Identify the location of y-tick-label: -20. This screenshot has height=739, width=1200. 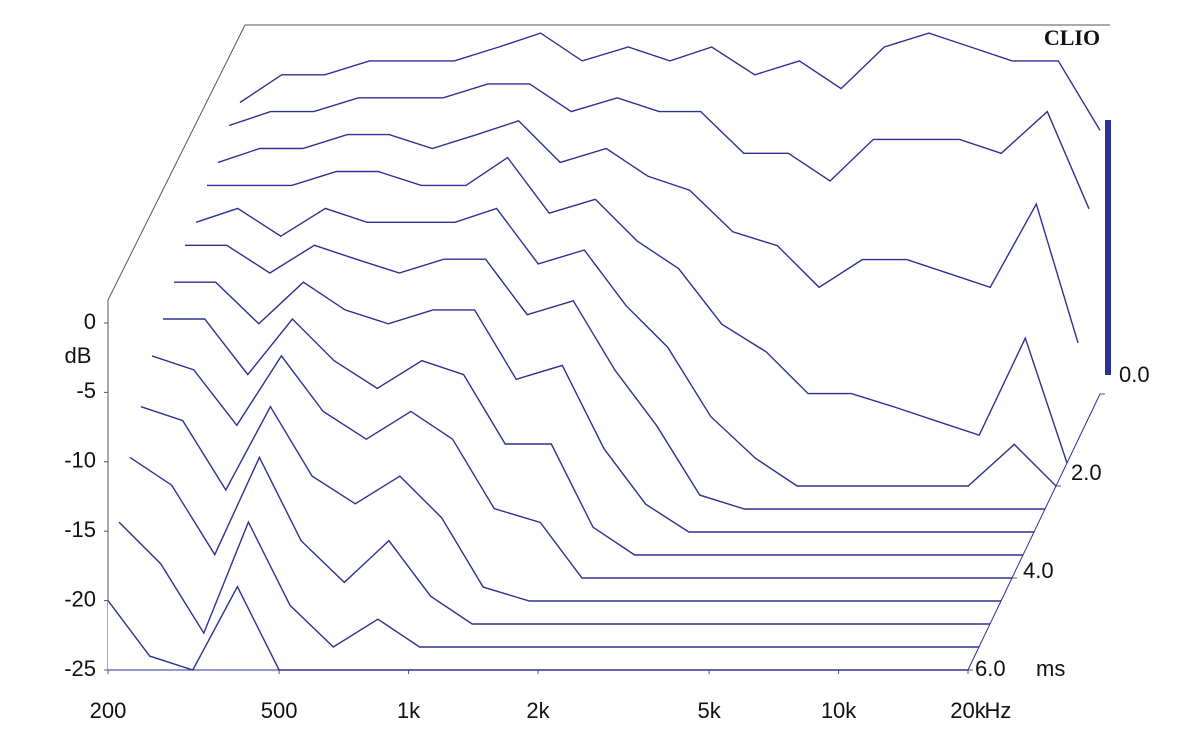
(80, 598).